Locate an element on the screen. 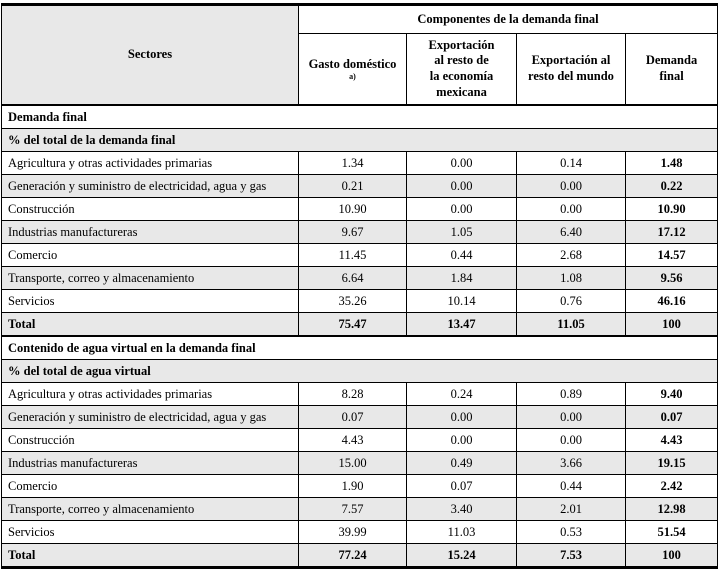  column-header-demanda-final: Demanda final is located at coordinates (671, 69).